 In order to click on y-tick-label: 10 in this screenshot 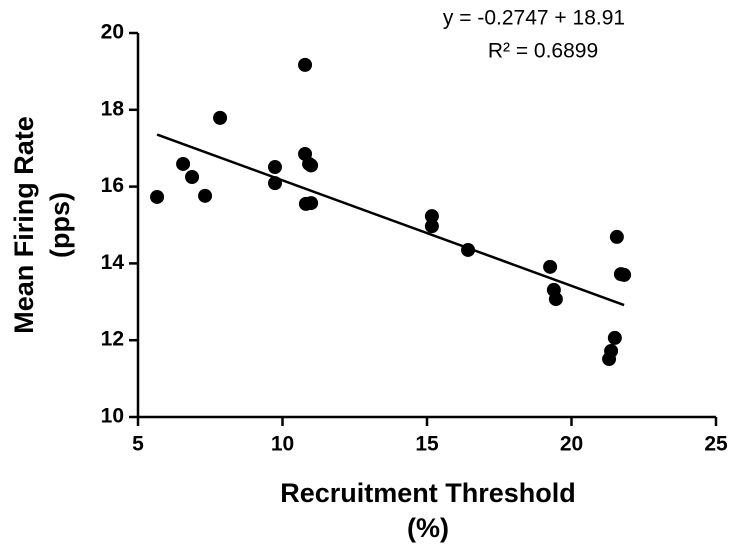, I will do `click(112, 416)`.